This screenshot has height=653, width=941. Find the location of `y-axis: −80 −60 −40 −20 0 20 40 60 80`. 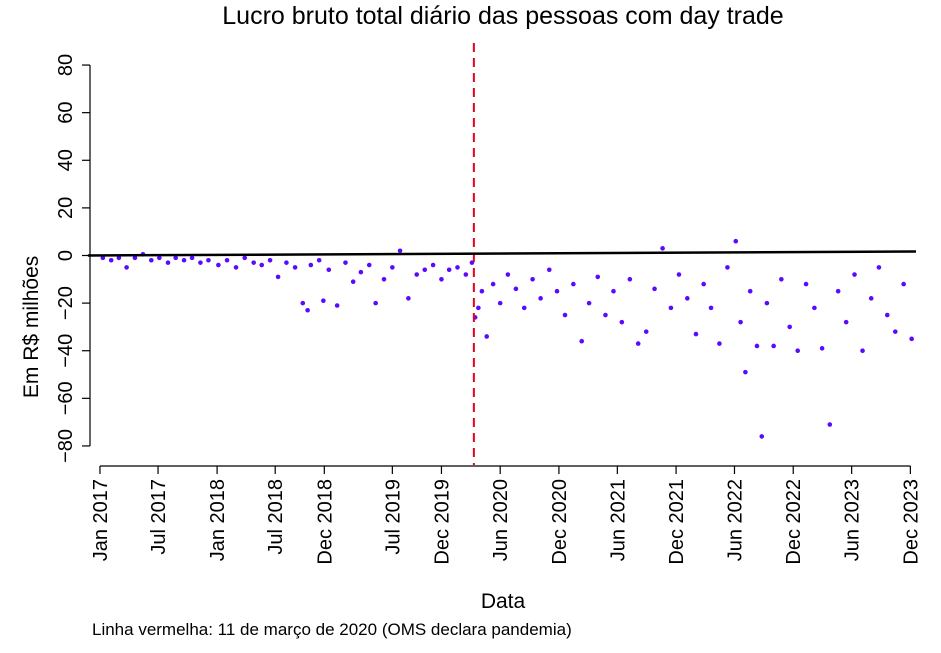

y-axis: −80 −60 −40 −20 0 20 40 60 80 is located at coordinates (73, 258).